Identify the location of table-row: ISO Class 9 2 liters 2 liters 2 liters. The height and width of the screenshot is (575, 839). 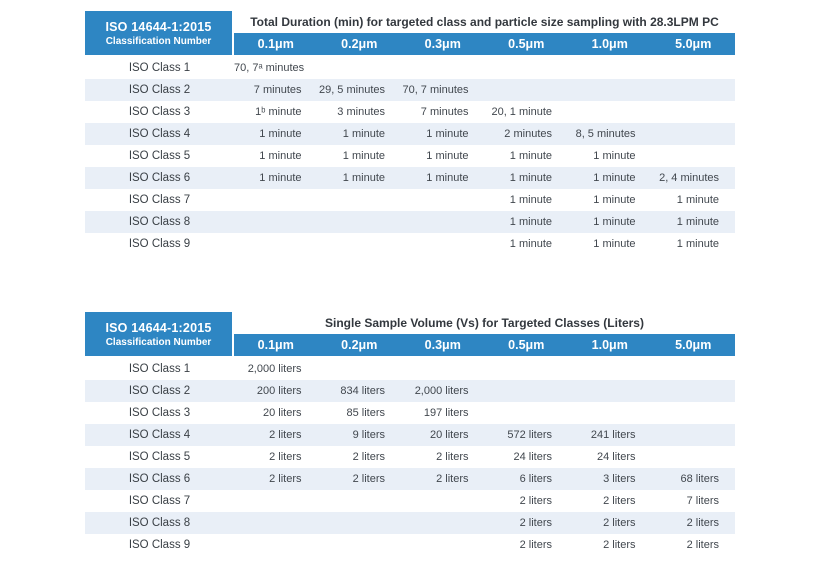
(410, 545).